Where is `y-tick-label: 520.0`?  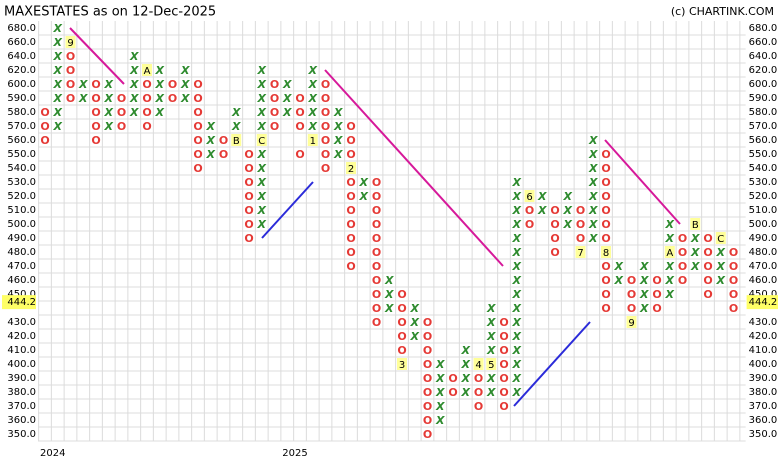
y-tick-label: 520.0 is located at coordinates (21, 196).